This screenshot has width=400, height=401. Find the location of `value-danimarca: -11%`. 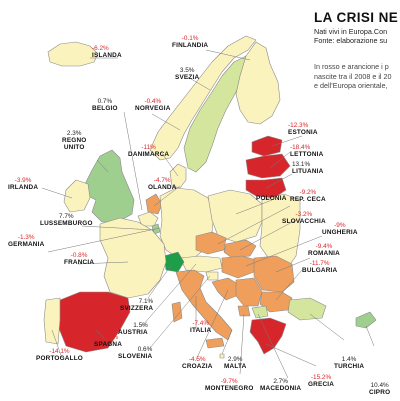

value-danimarca: -11% is located at coordinates (148, 147).